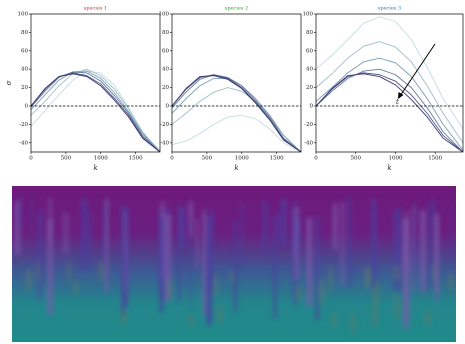 The height and width of the screenshot is (344, 465). What do you see at coordinates (397, 102) in the screenshot?
I see `annotation: t` at bounding box center [397, 102].